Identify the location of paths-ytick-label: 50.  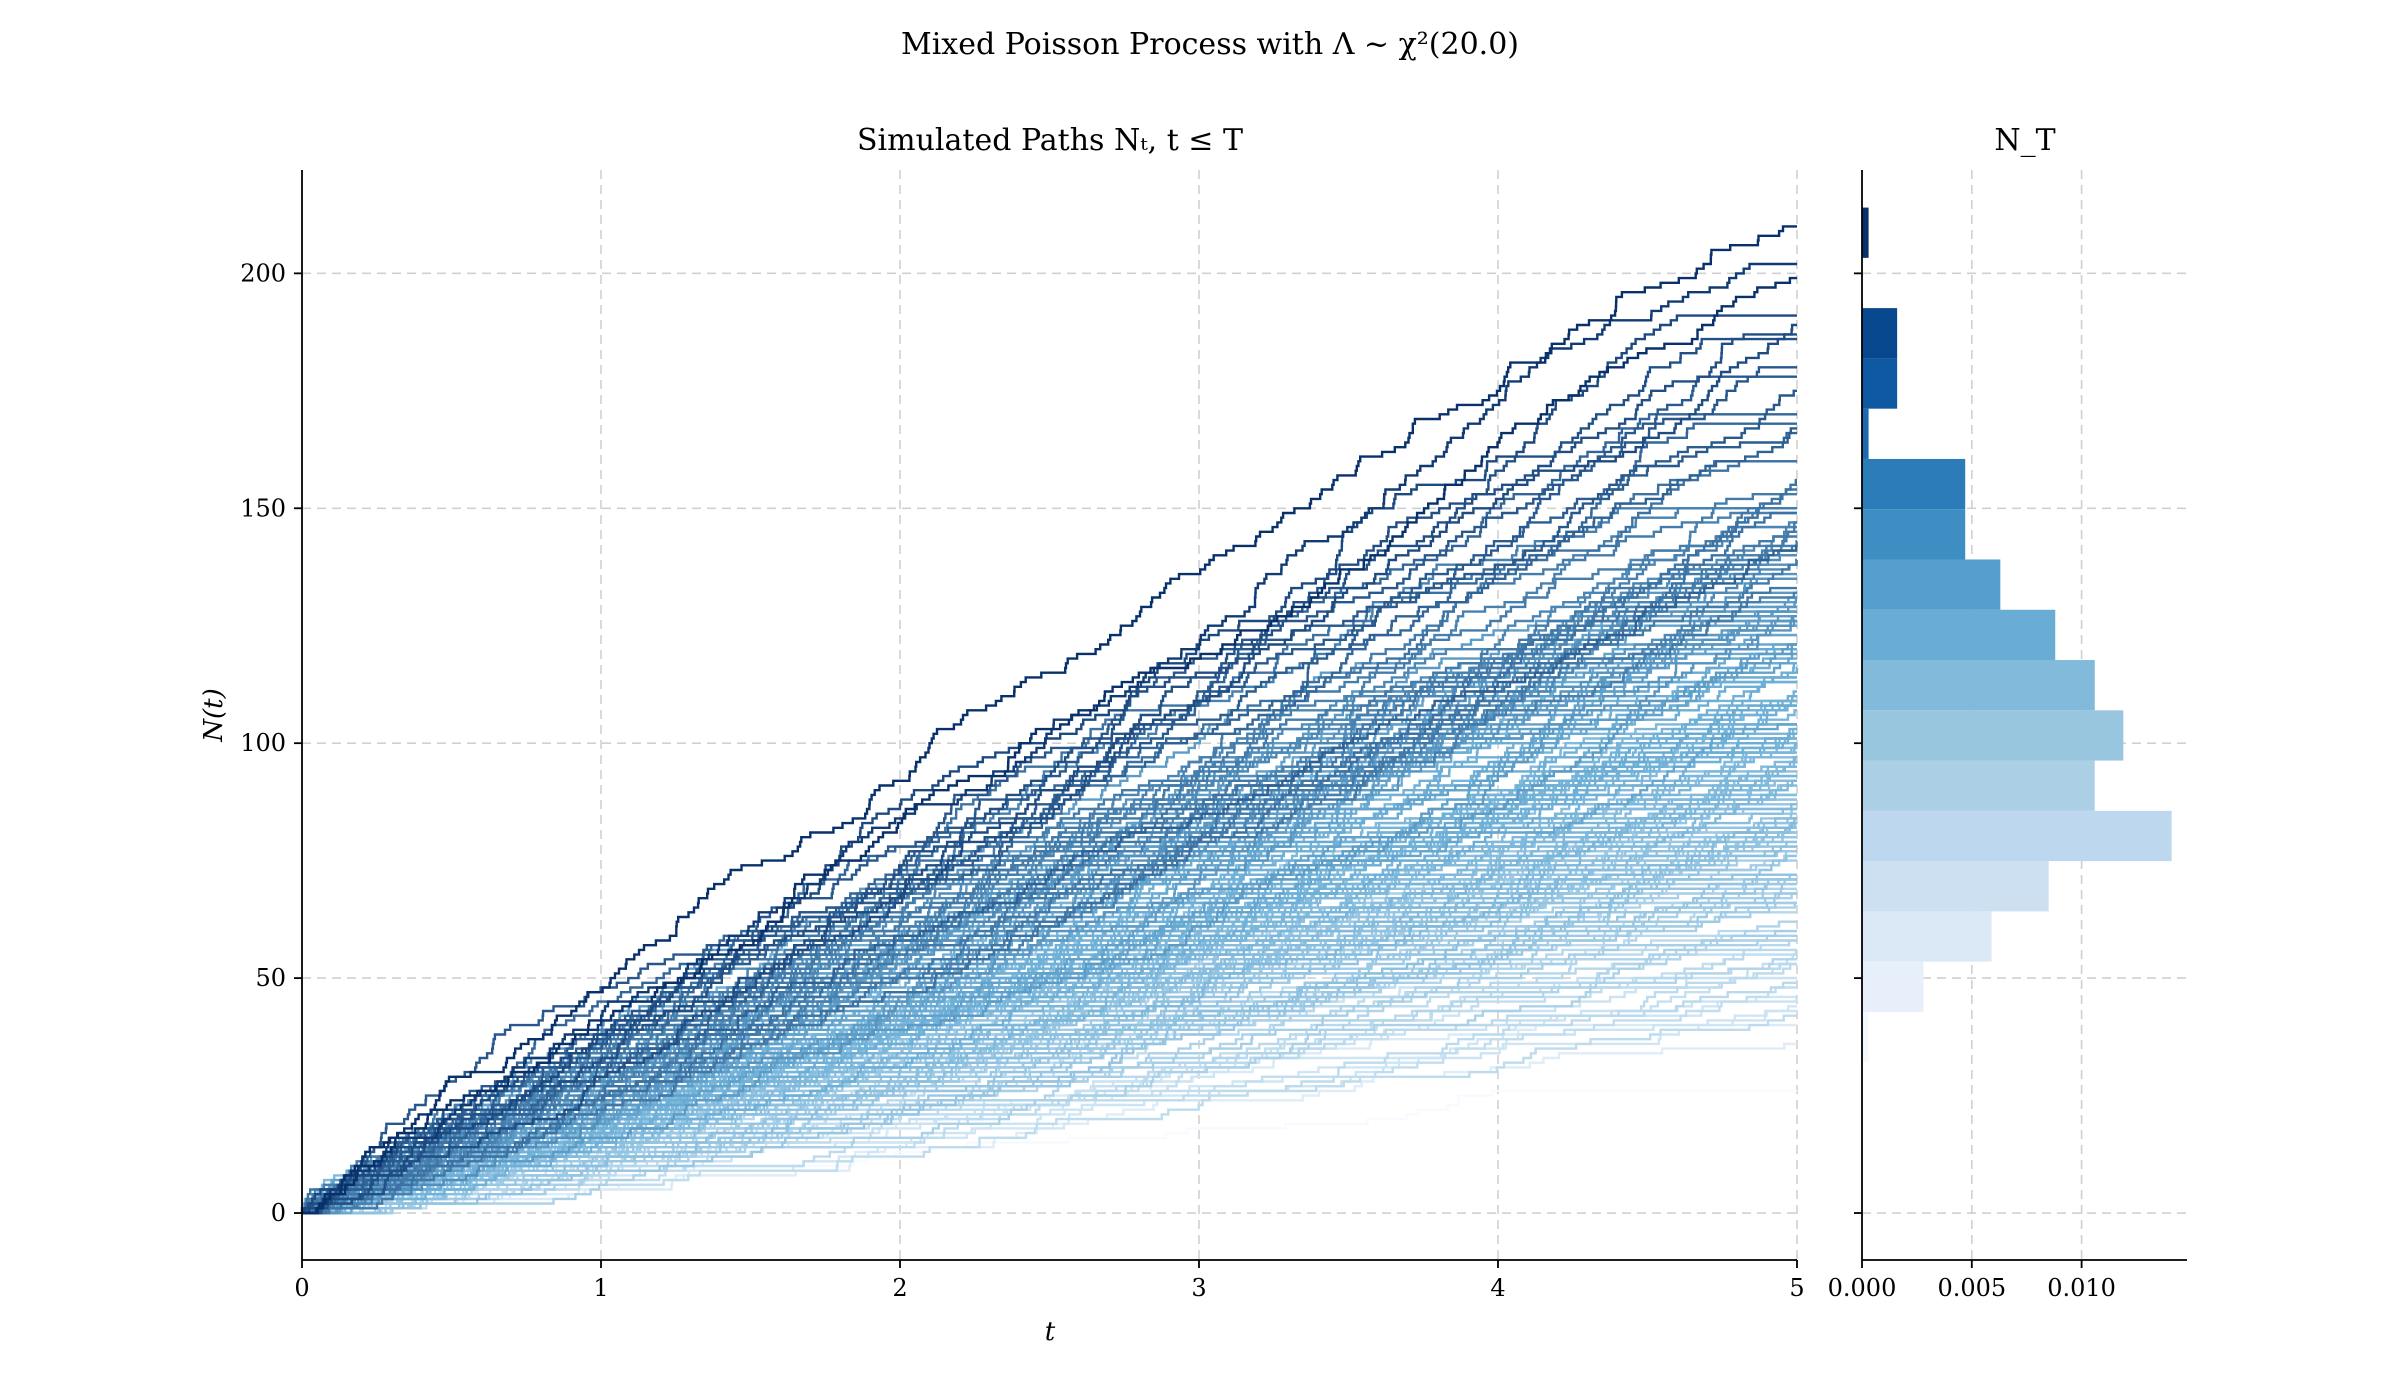
(270, 978).